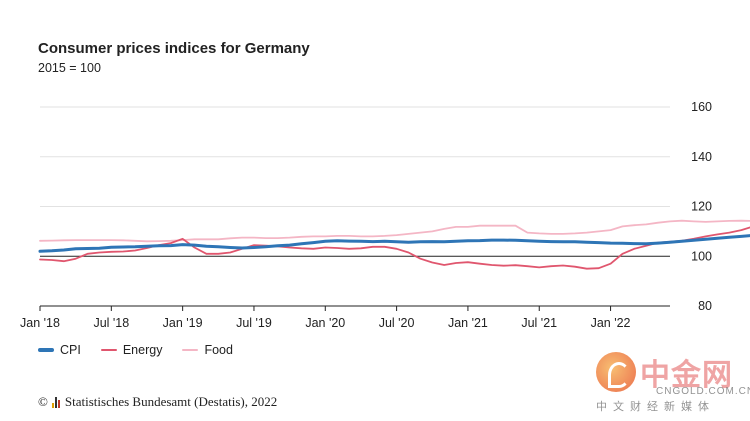 The width and height of the screenshot is (750, 421). I want to click on x-tick-label-8: Jan '22, so click(611, 323).